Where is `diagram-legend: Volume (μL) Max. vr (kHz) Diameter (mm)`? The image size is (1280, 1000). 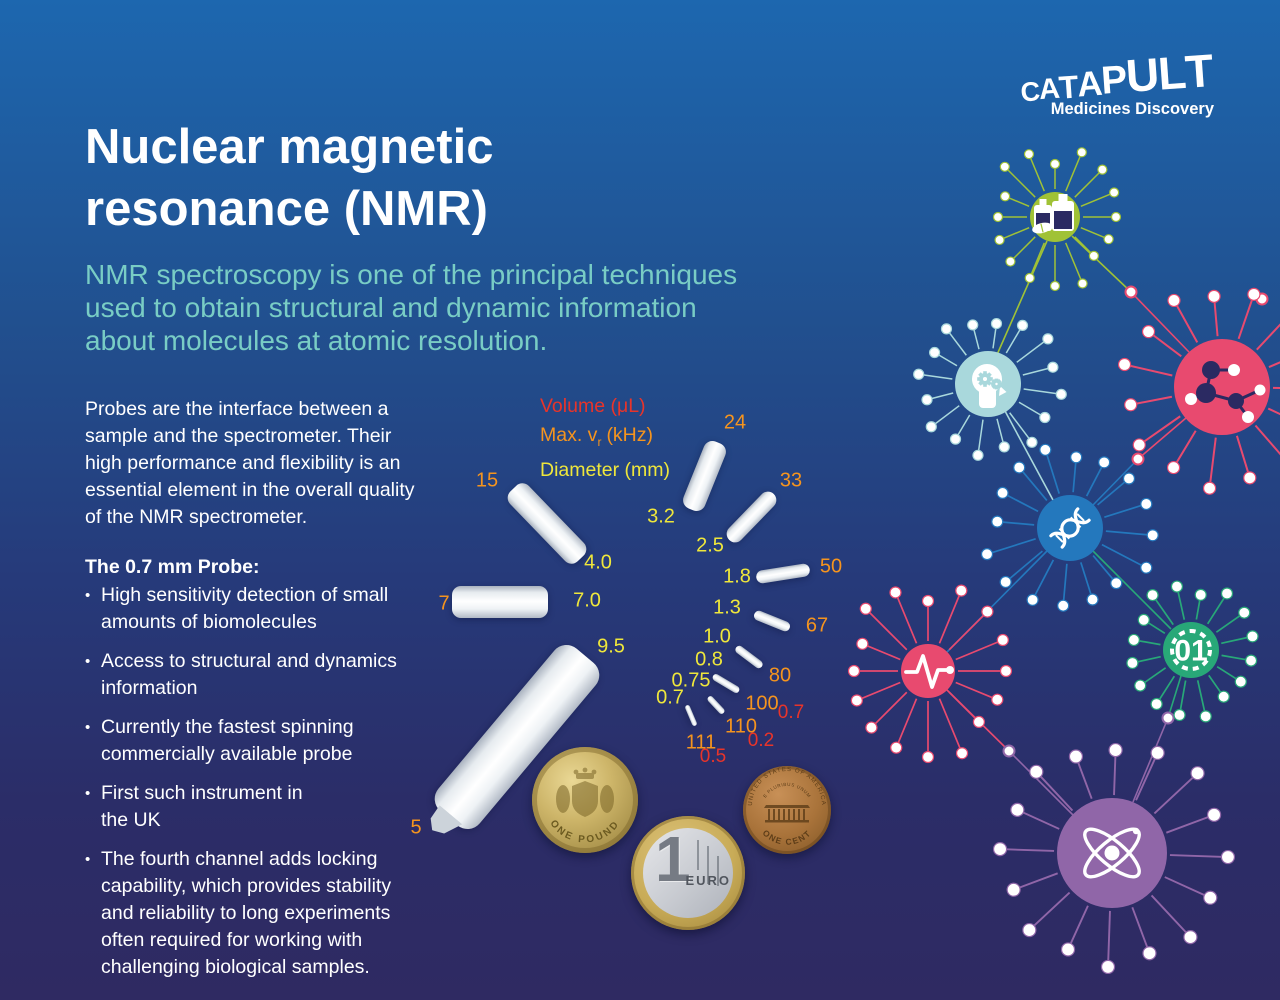
diagram-legend: Volume (μL) Max. vr (kHz) Diameter (mm) is located at coordinates (605, 438).